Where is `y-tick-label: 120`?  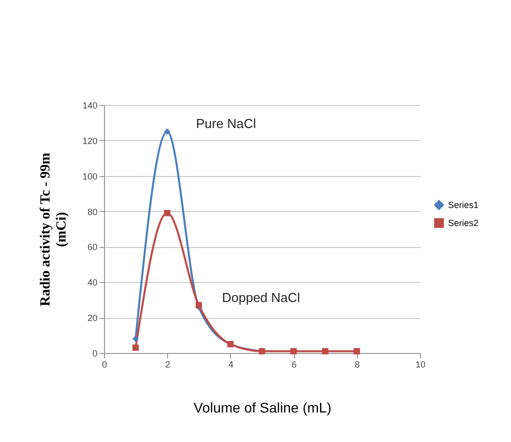 y-tick-label: 120 is located at coordinates (90, 141).